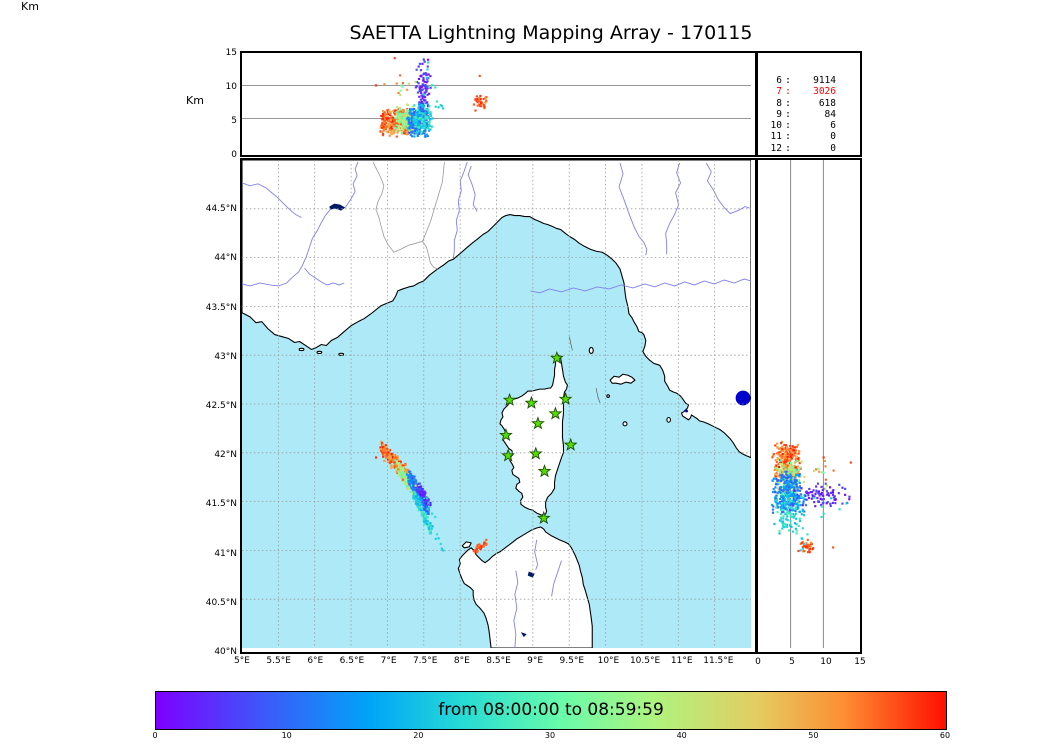 The image size is (1050, 750). I want to click on alt-gridlines, so click(496, 102).